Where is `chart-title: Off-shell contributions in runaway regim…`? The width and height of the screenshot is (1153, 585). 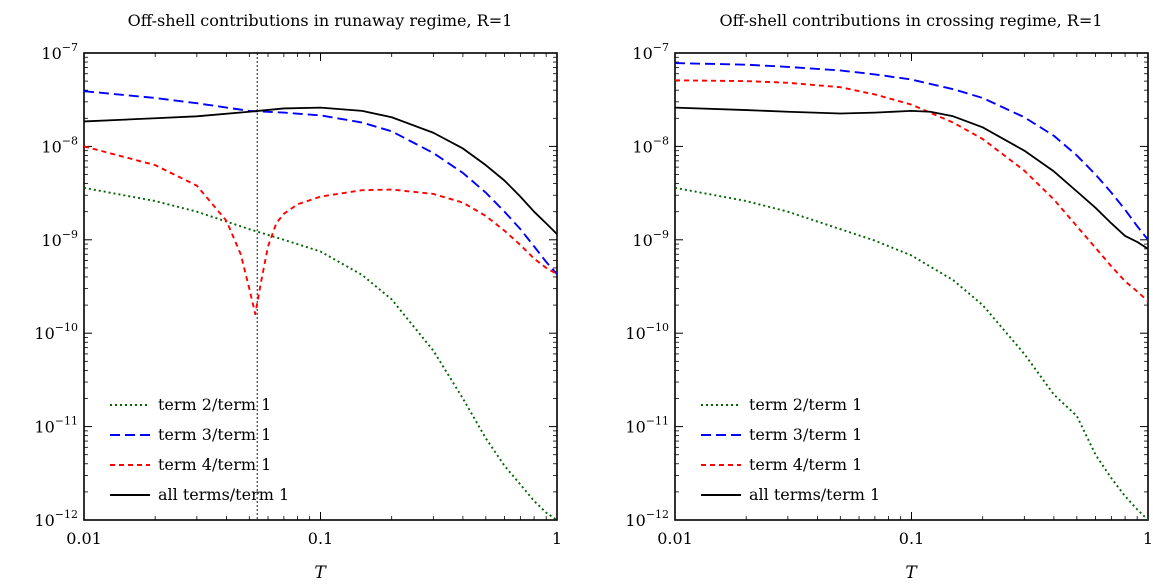
chart-title: Off-shell contributions in runaway regim… is located at coordinates (320, 20).